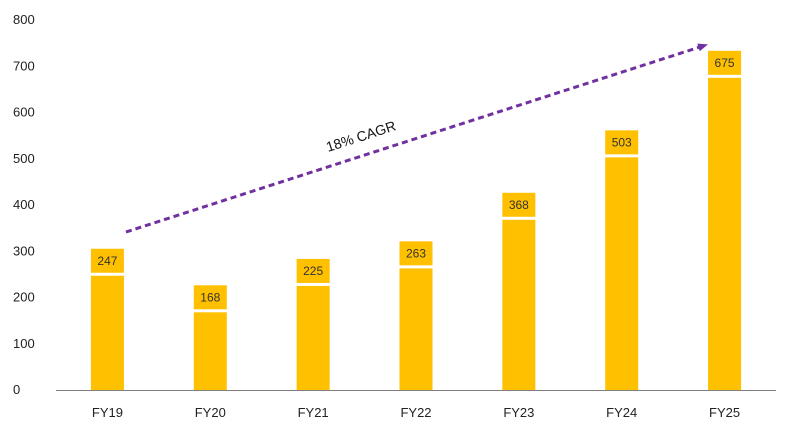  I want to click on y-axis-tick-labels: 0 100 200 300 400 500 600 700 800, so click(24, 204).